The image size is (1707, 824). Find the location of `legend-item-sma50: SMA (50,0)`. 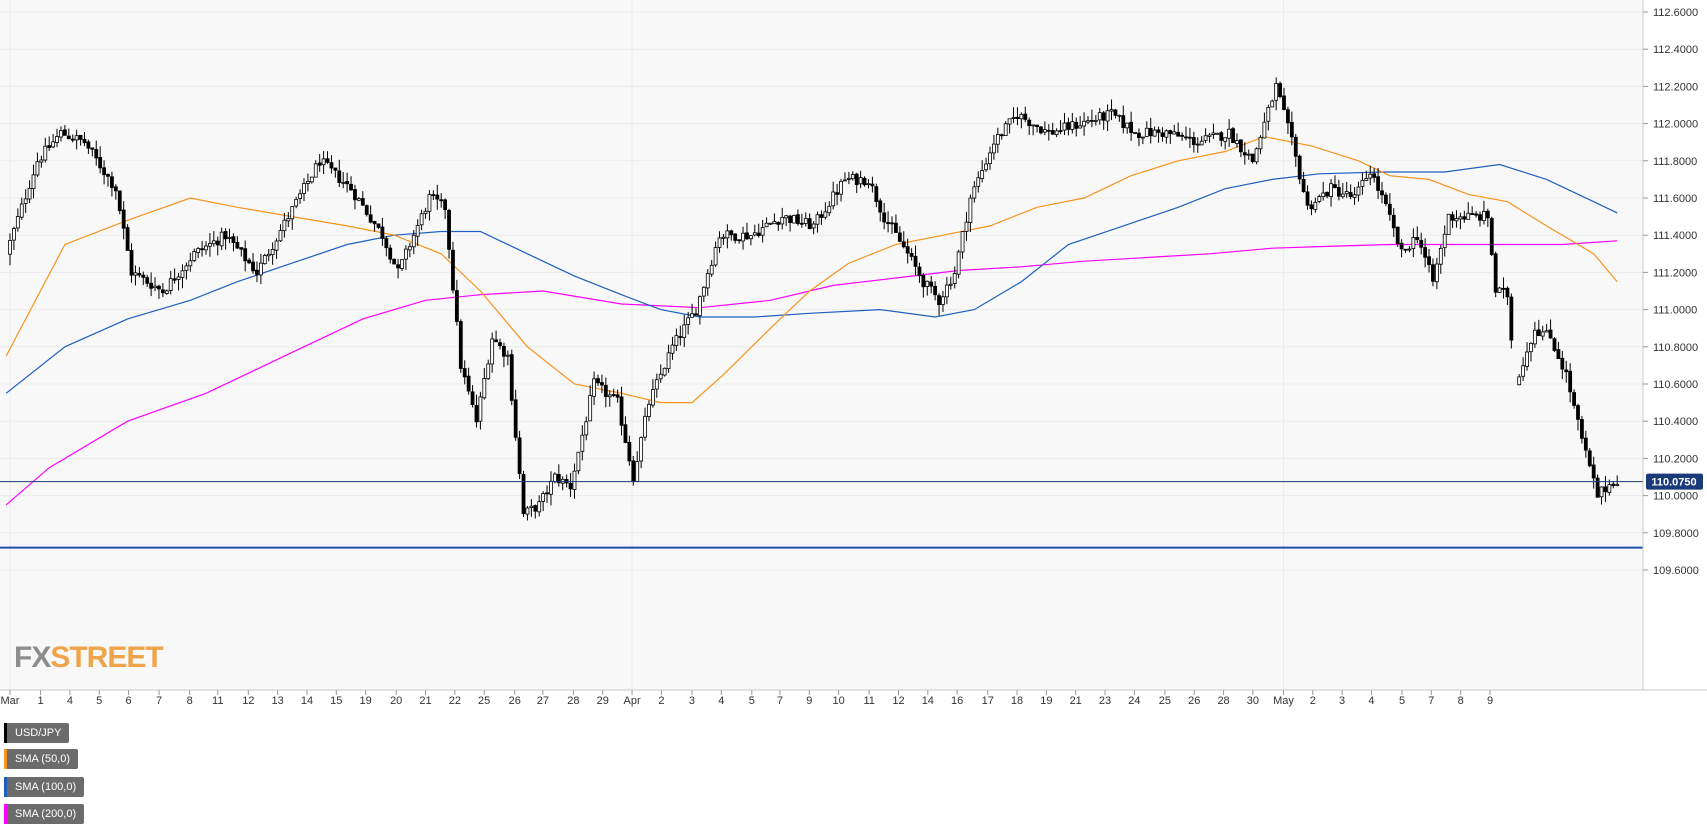

legend-item-sma50: SMA (50,0) is located at coordinates (41, 759).